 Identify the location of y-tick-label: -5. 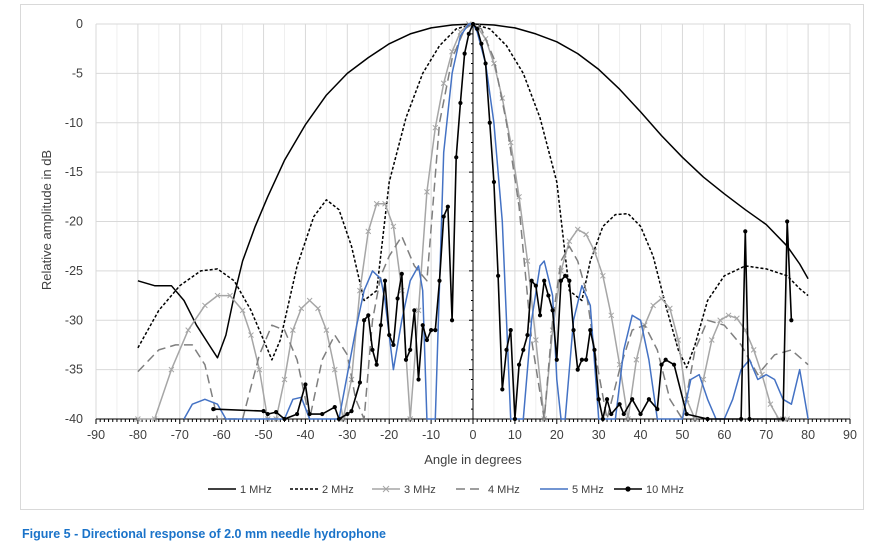
(77, 73).